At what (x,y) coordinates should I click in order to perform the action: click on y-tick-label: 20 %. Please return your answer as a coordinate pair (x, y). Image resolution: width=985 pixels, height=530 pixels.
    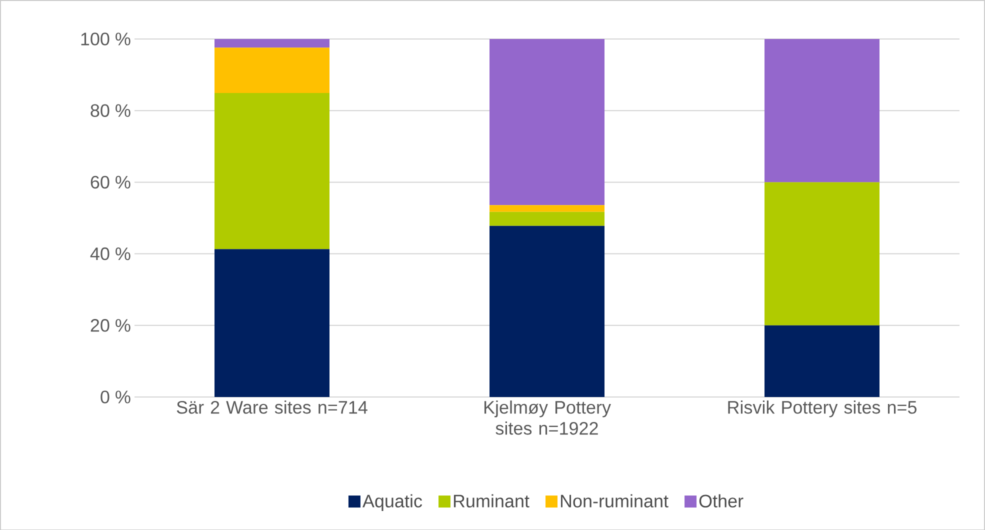
    Looking at the image, I should click on (110, 325).